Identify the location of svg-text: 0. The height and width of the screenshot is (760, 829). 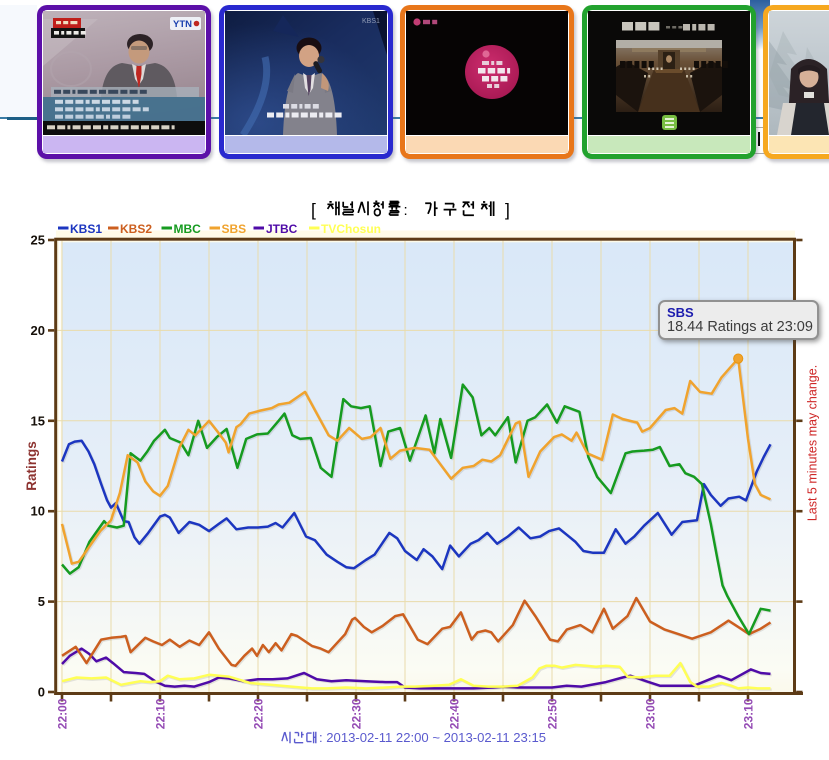
(41, 692).